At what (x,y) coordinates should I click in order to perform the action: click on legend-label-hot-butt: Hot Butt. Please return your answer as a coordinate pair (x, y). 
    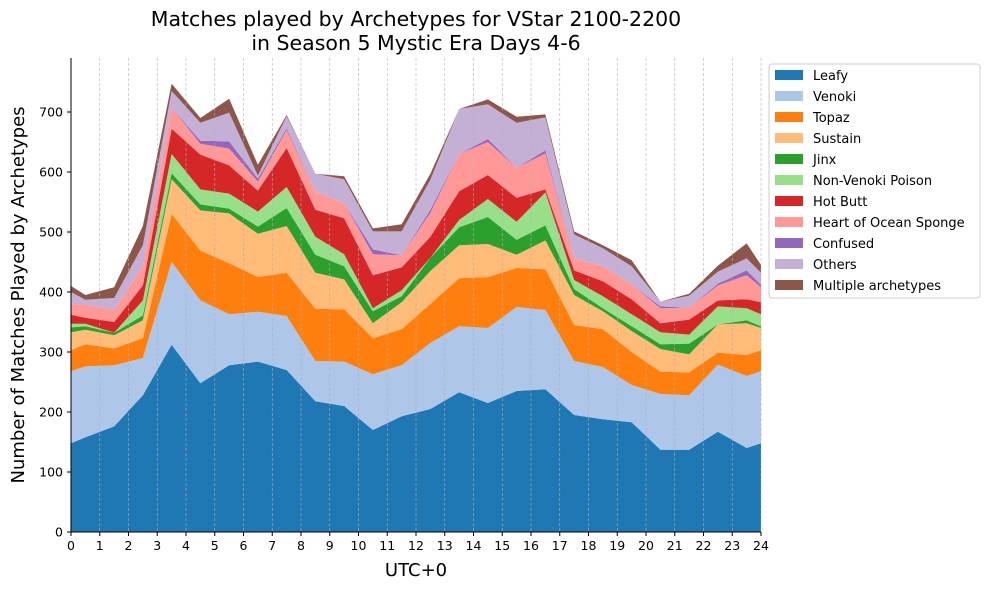
    Looking at the image, I should click on (840, 202).